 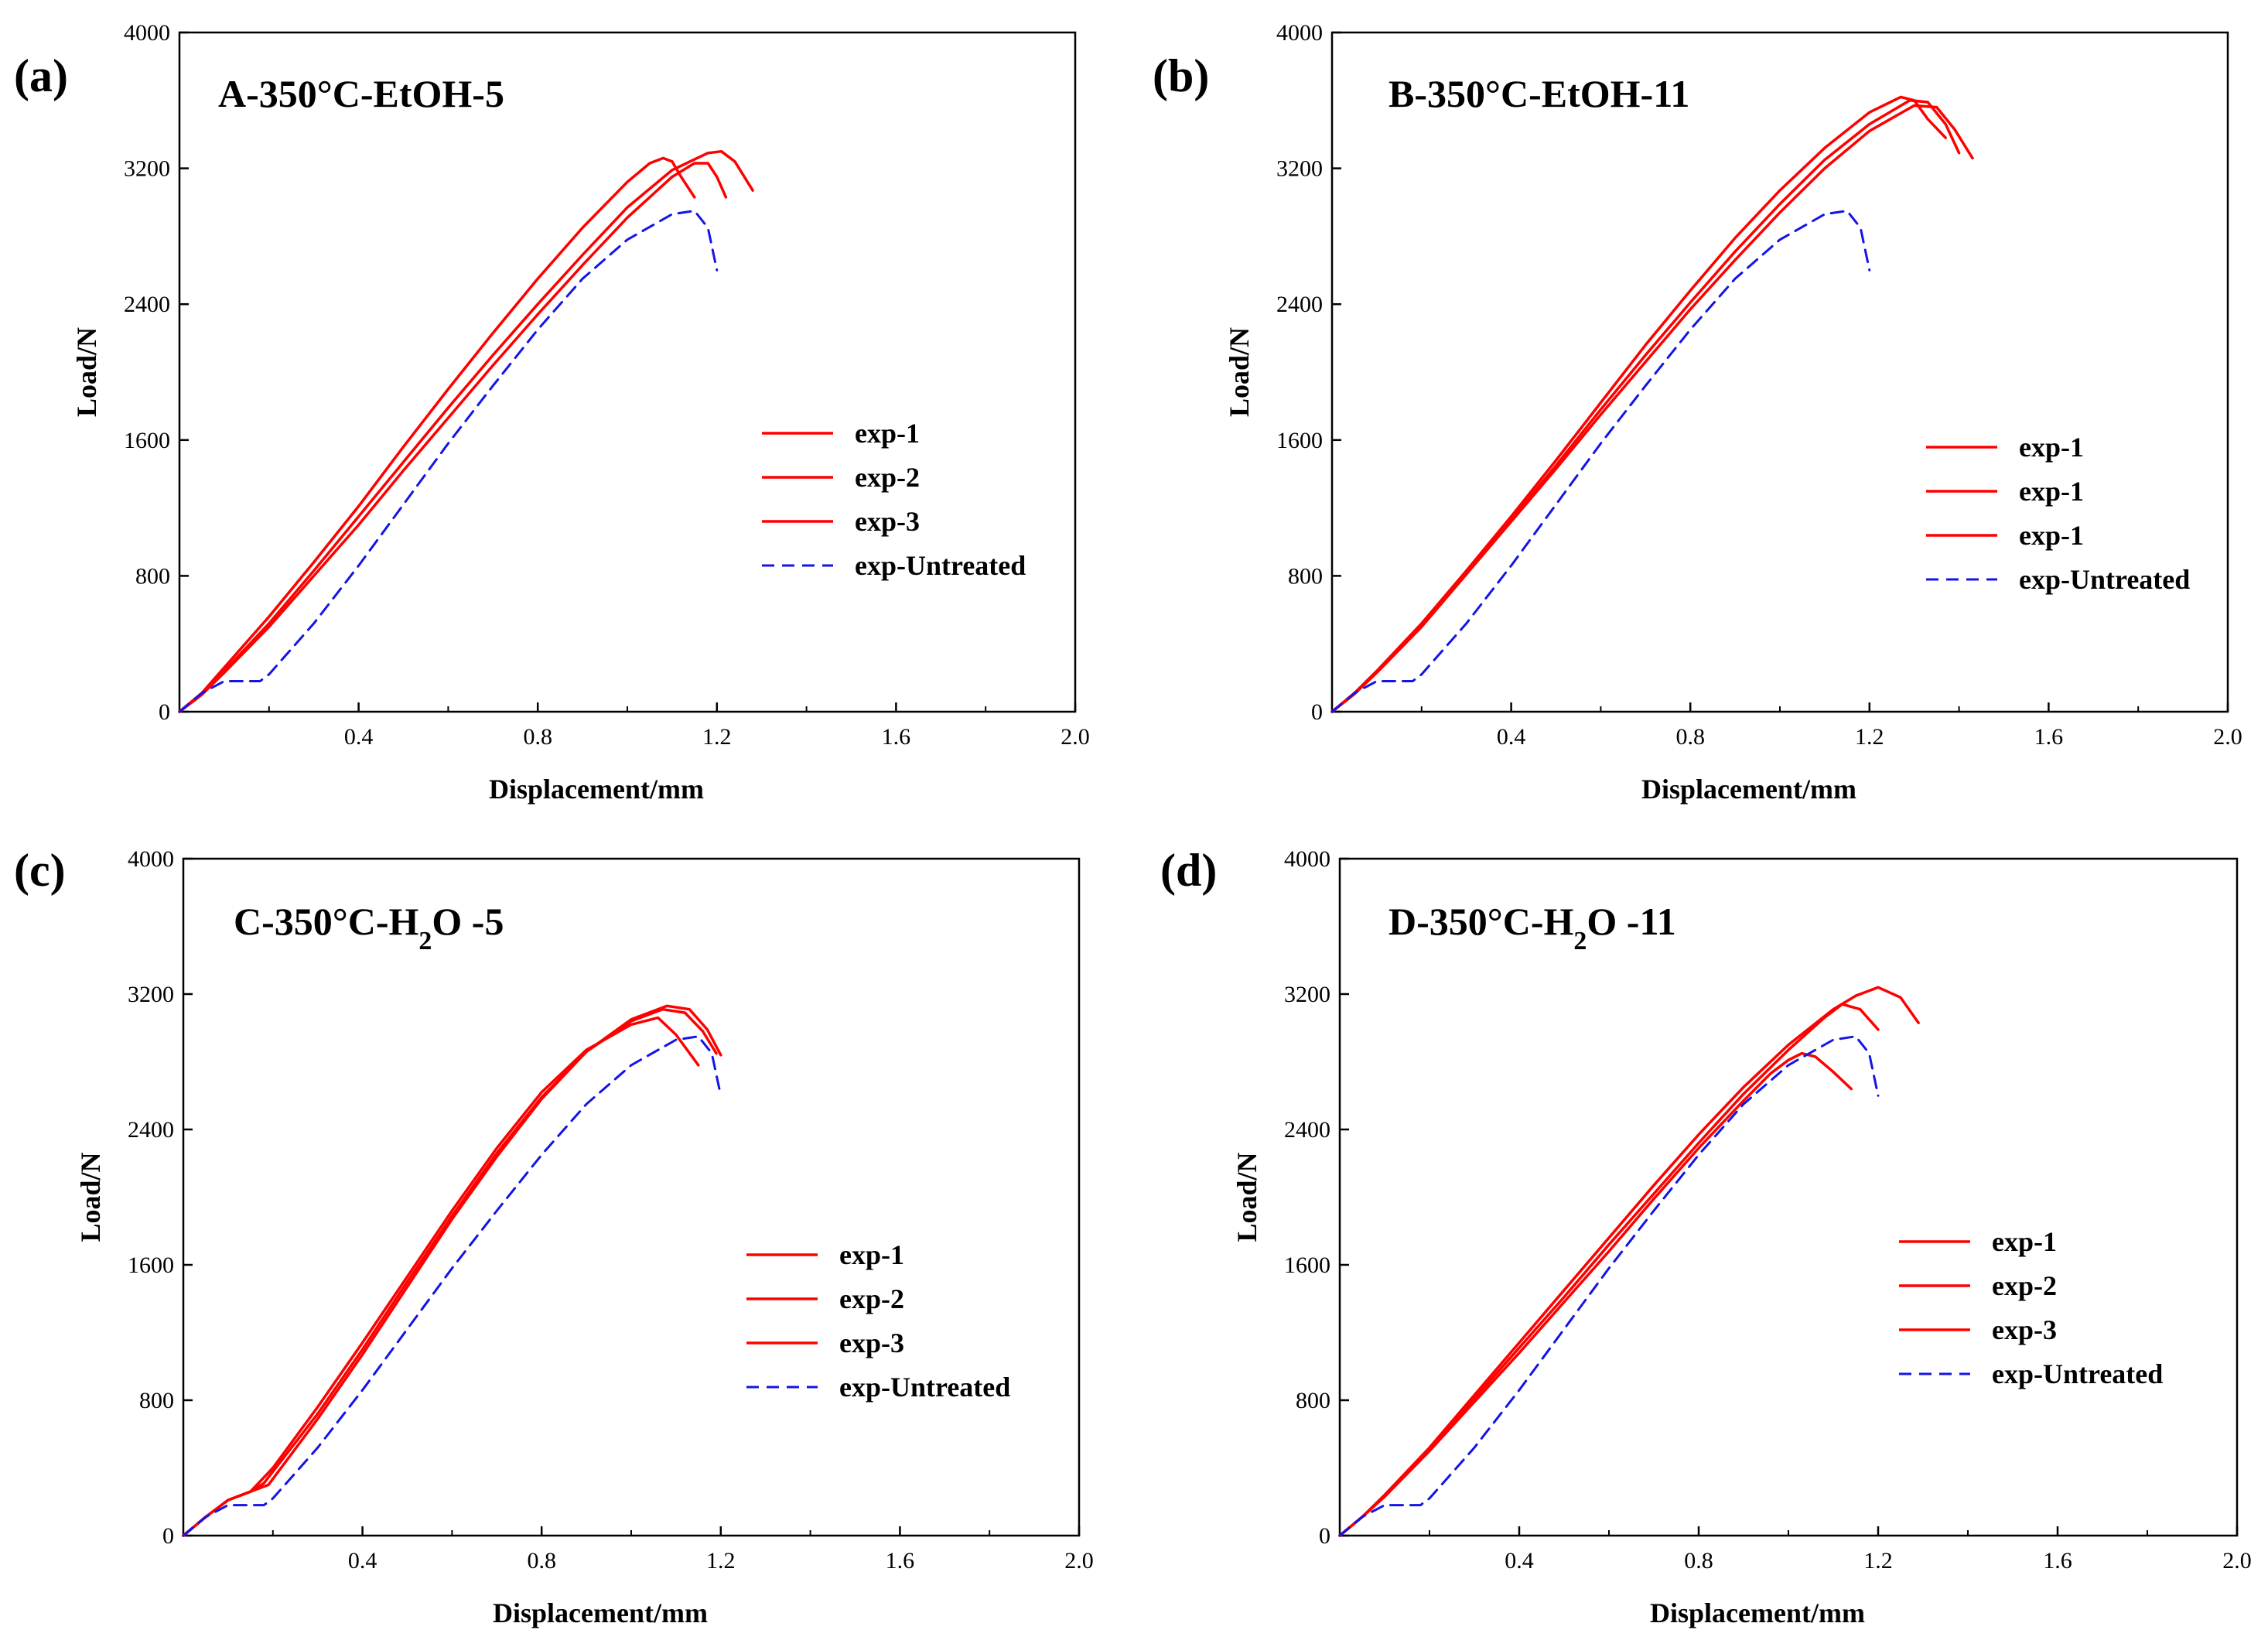 I want to click on panel-label: (d), so click(x=1189, y=870).